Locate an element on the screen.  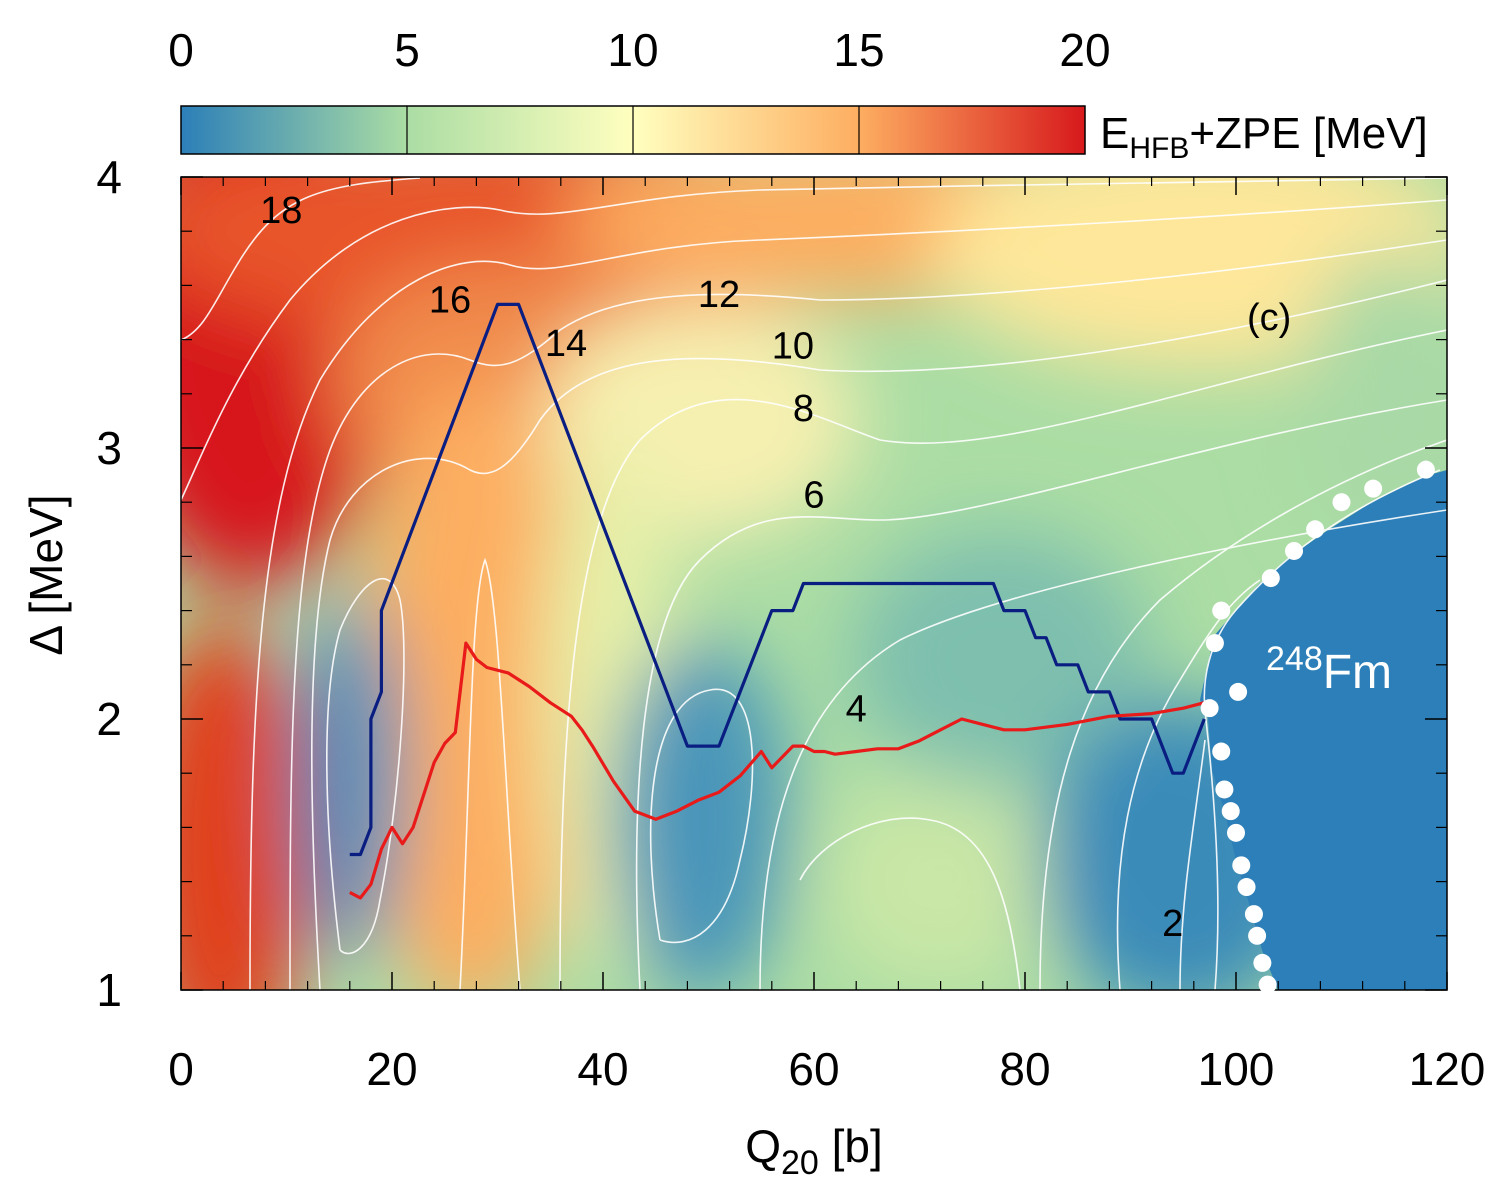
boundary-dots is located at coordinates (1317, 727).